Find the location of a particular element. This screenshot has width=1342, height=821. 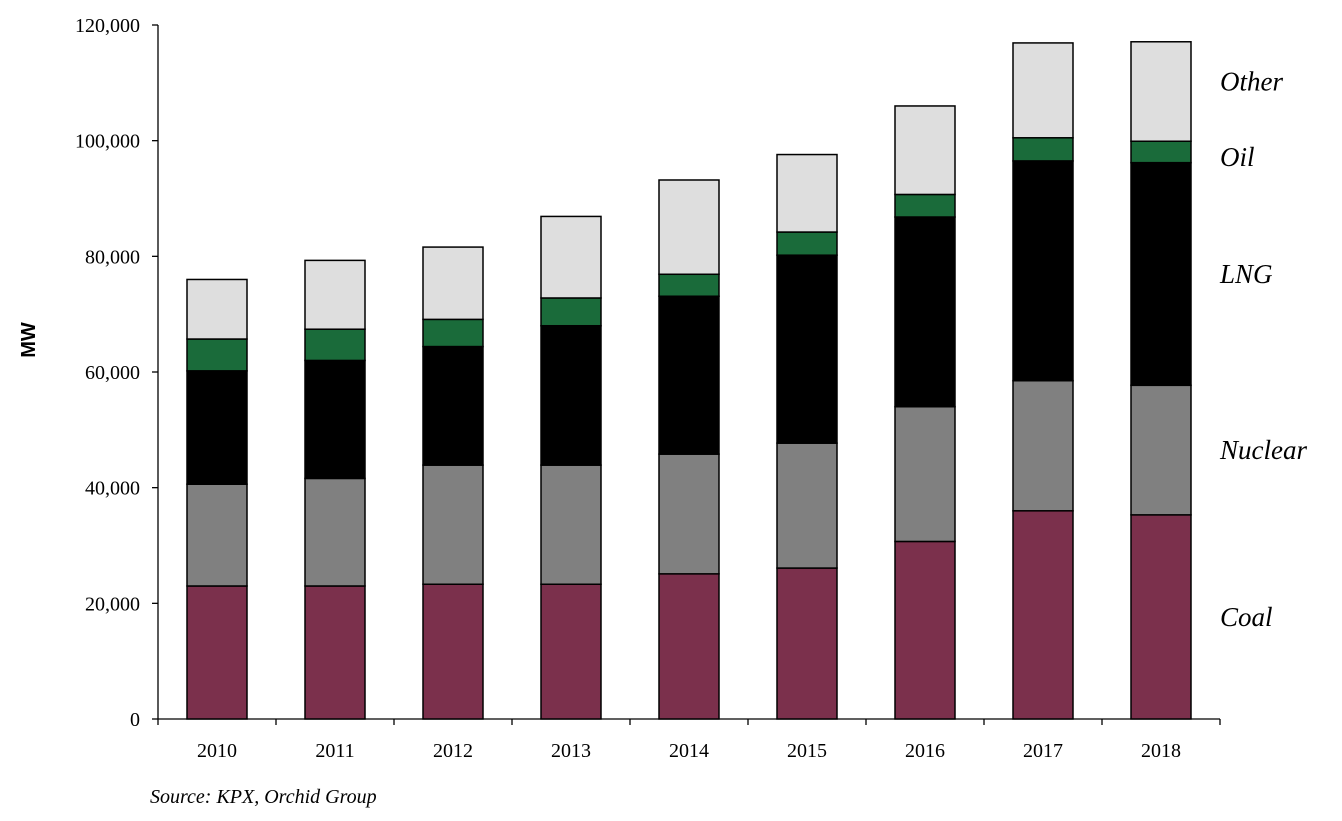

x-tick-label: 2018 is located at coordinates (1161, 751).